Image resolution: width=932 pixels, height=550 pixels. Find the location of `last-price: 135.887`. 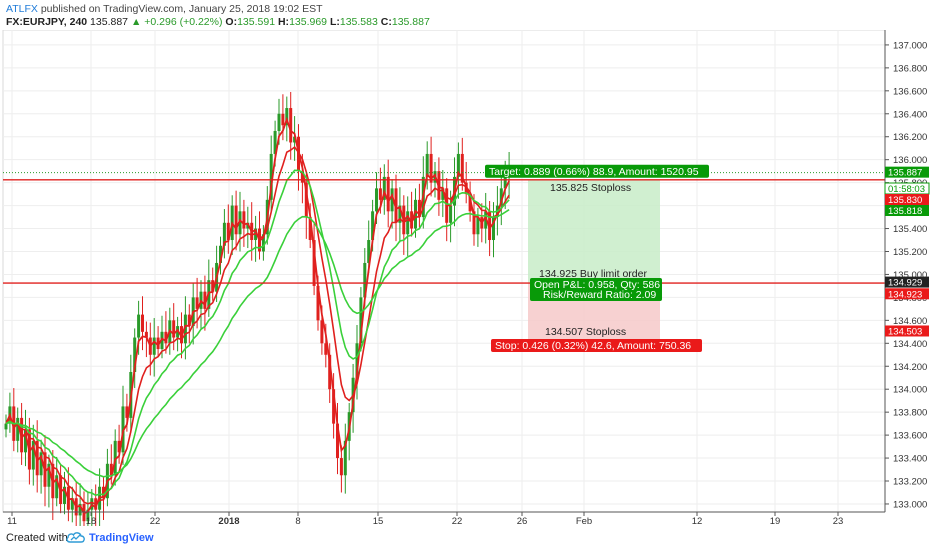

last-price: 135.887 is located at coordinates (109, 22).